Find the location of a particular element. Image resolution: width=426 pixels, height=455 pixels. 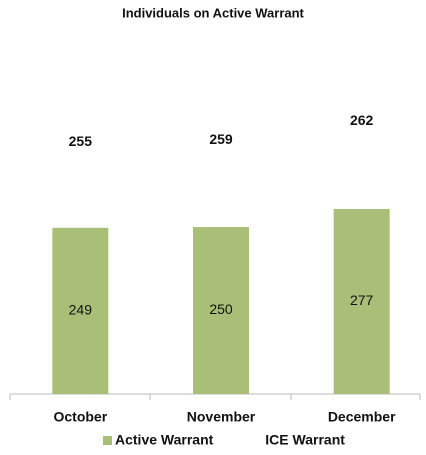

legend-label: Active Warrant is located at coordinates (164, 440).